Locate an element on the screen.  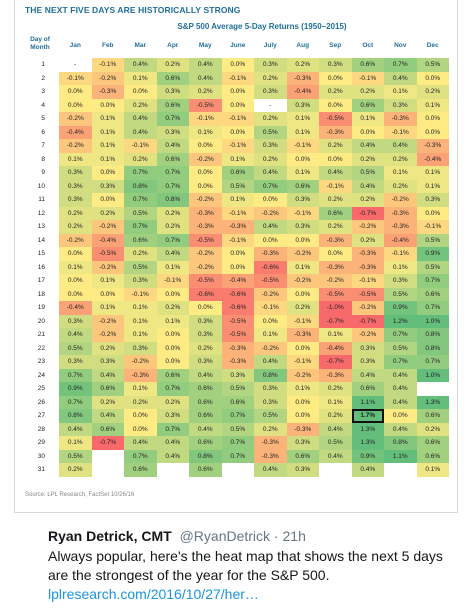
heatmap-cell: - is located at coordinates (270, 105).